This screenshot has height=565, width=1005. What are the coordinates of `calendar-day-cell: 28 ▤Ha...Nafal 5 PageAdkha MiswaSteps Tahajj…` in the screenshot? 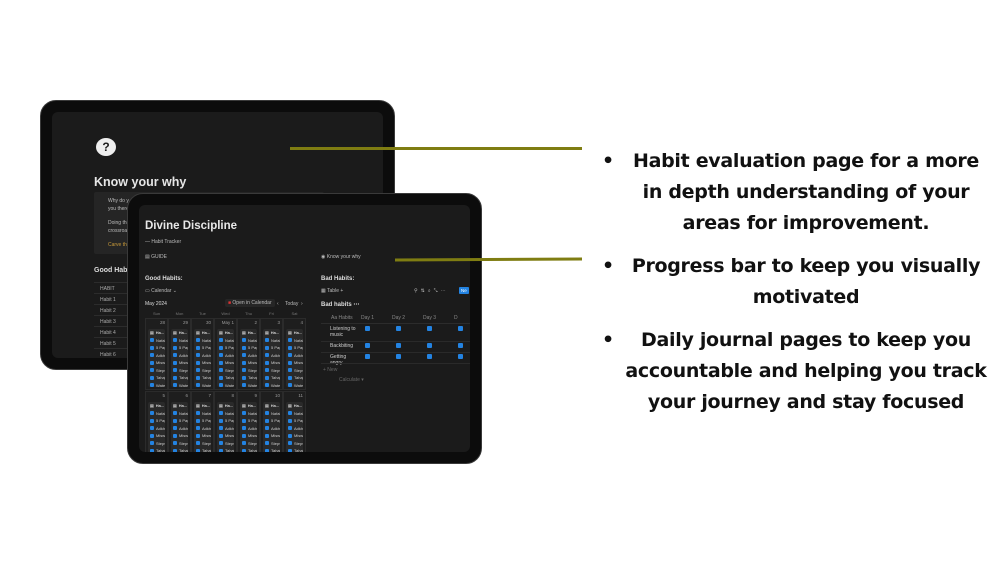 It's located at (156, 355).